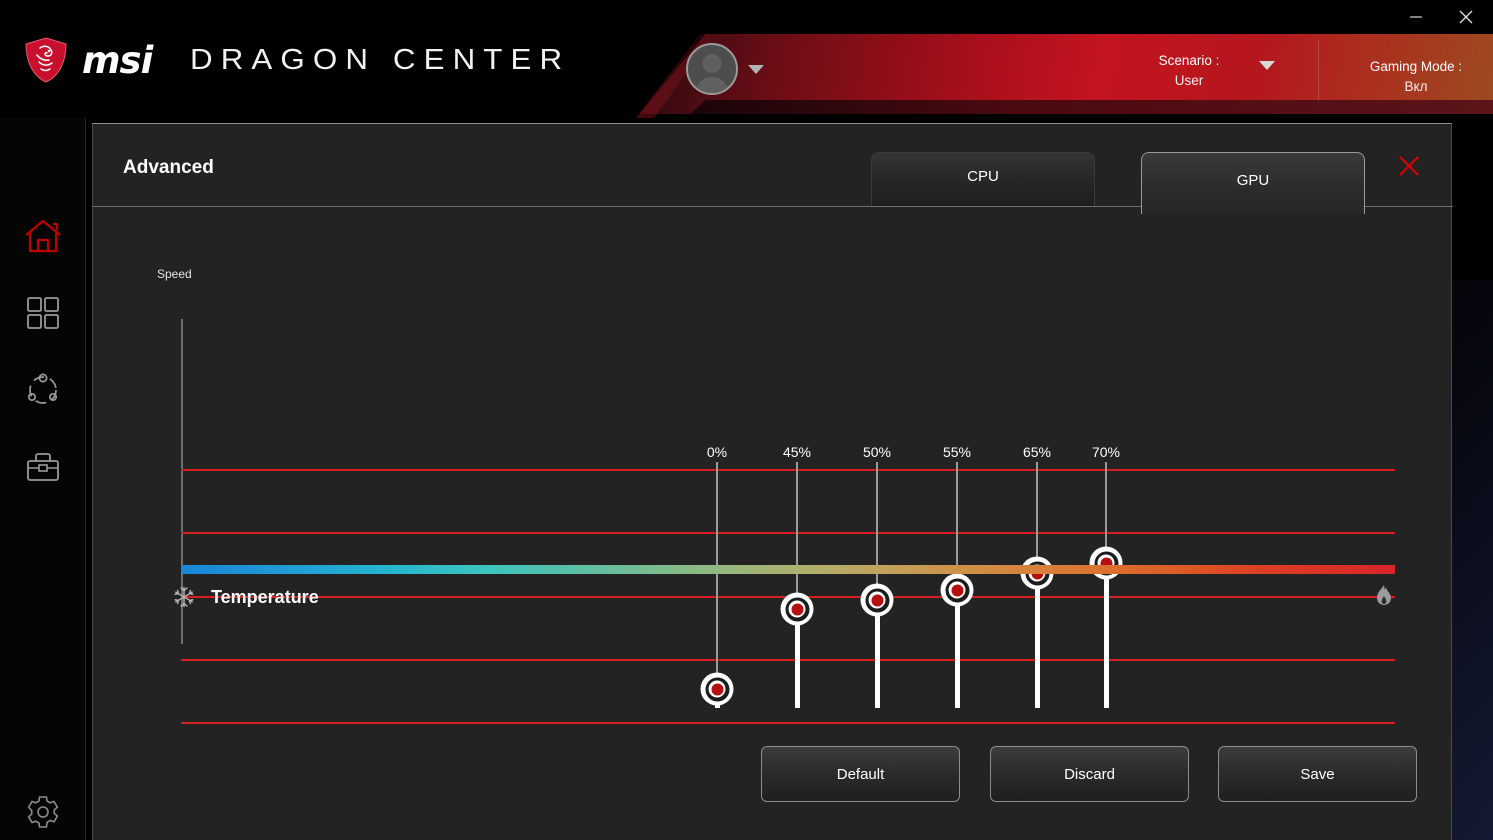  Describe the element at coordinates (182, 481) in the screenshot. I see `y-axis` at that location.